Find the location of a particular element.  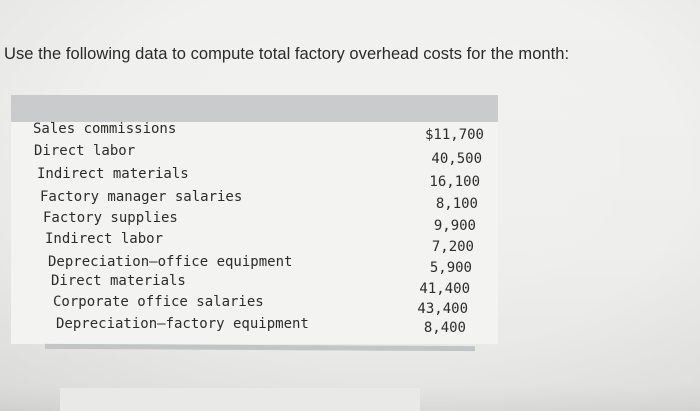

row-value-factory-supplies: 9,900 is located at coordinates (454, 226).